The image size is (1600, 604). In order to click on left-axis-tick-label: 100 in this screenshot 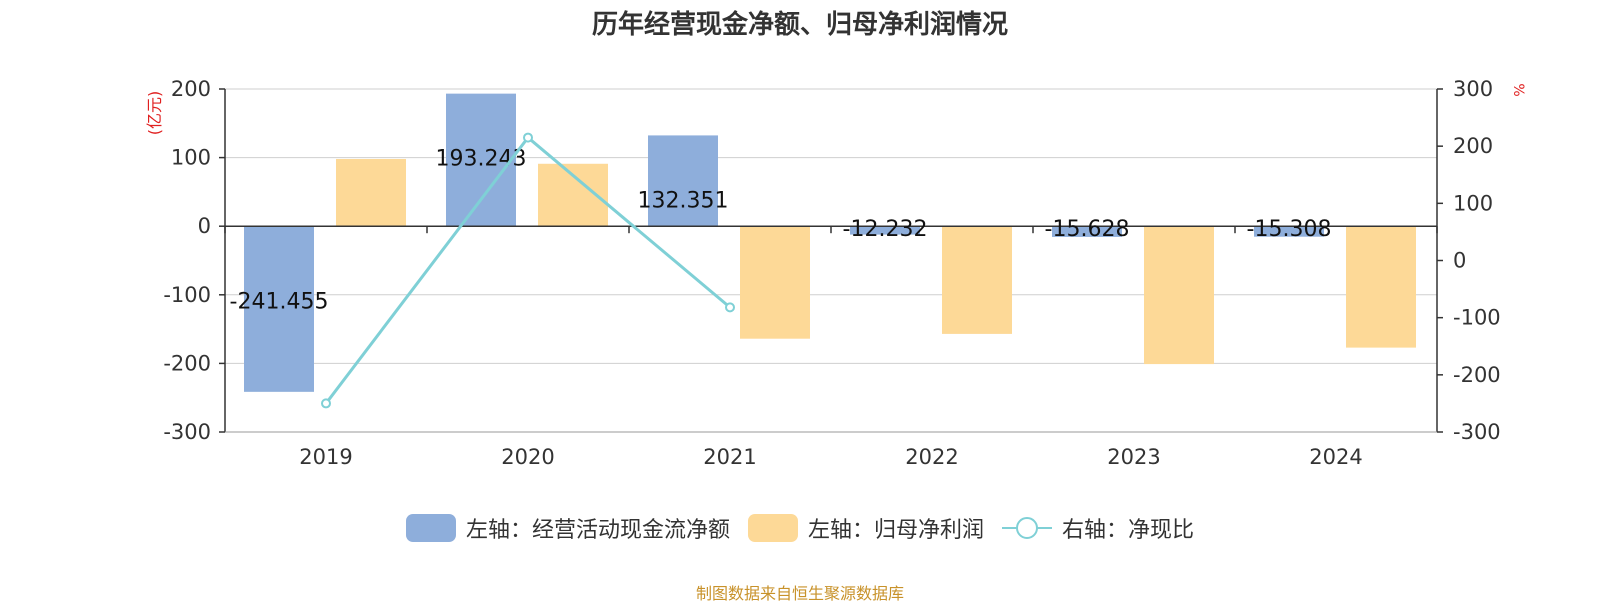, I will do `click(191, 158)`.